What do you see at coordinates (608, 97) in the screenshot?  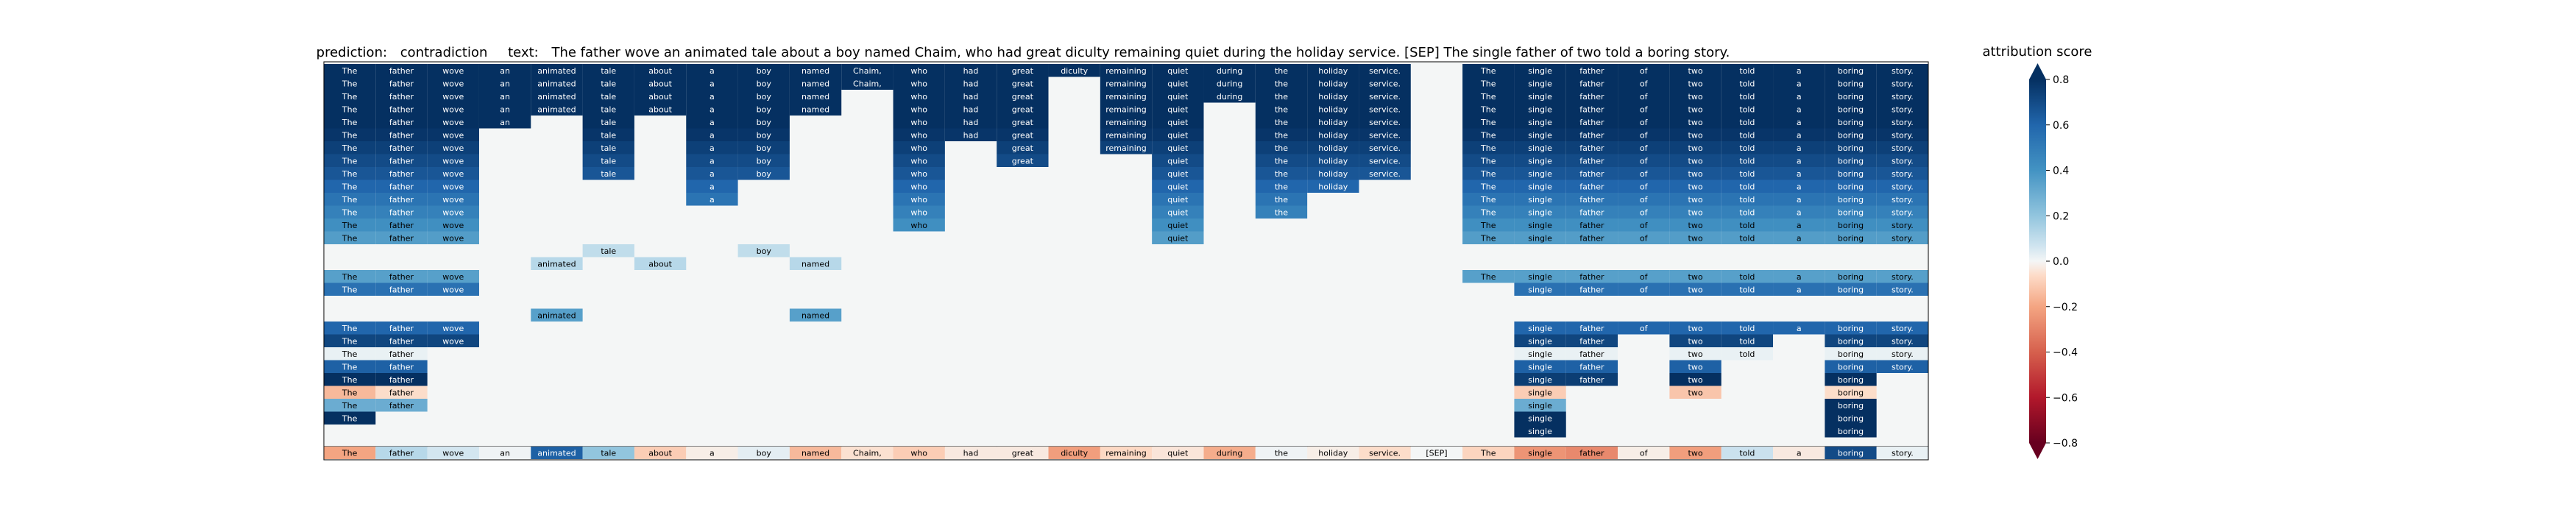 I see `cell-token-label: tale` at bounding box center [608, 97].